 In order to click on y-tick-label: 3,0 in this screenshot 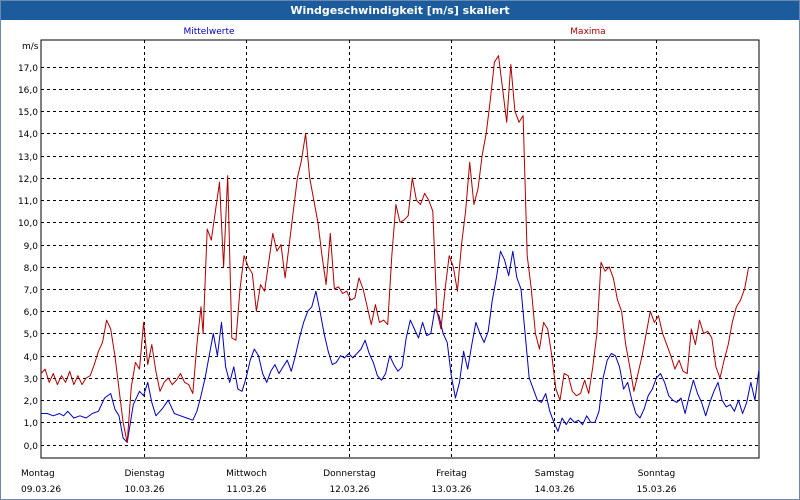, I will do `click(31, 380)`.